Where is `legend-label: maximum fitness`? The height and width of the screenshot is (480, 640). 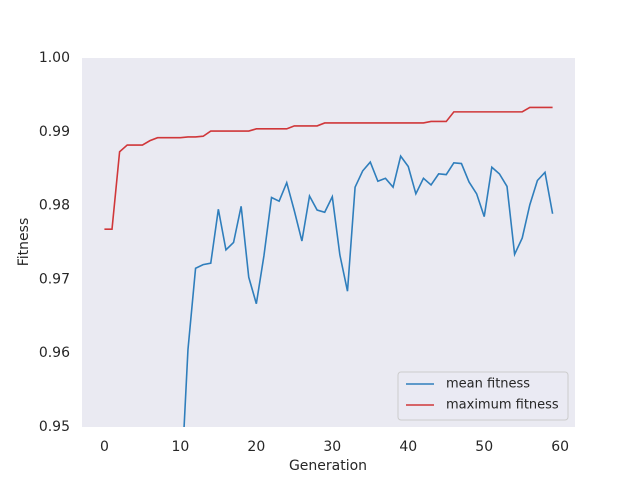
legend-label: maximum fitness is located at coordinates (502, 405).